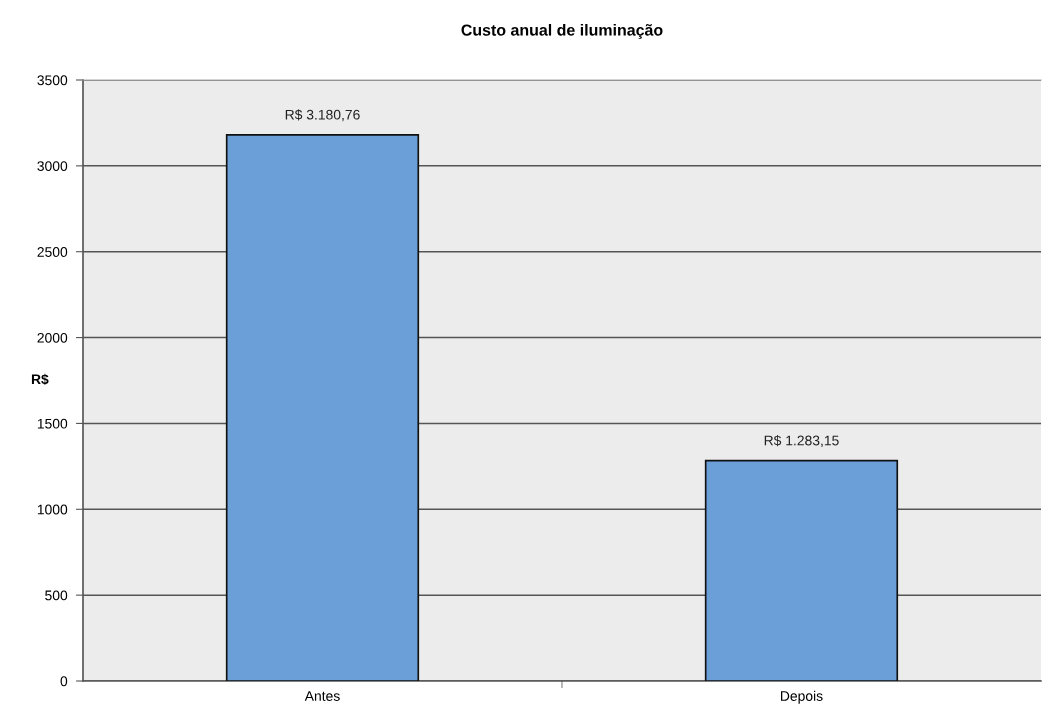  I want to click on x-tick-label: Depois, so click(801, 697).